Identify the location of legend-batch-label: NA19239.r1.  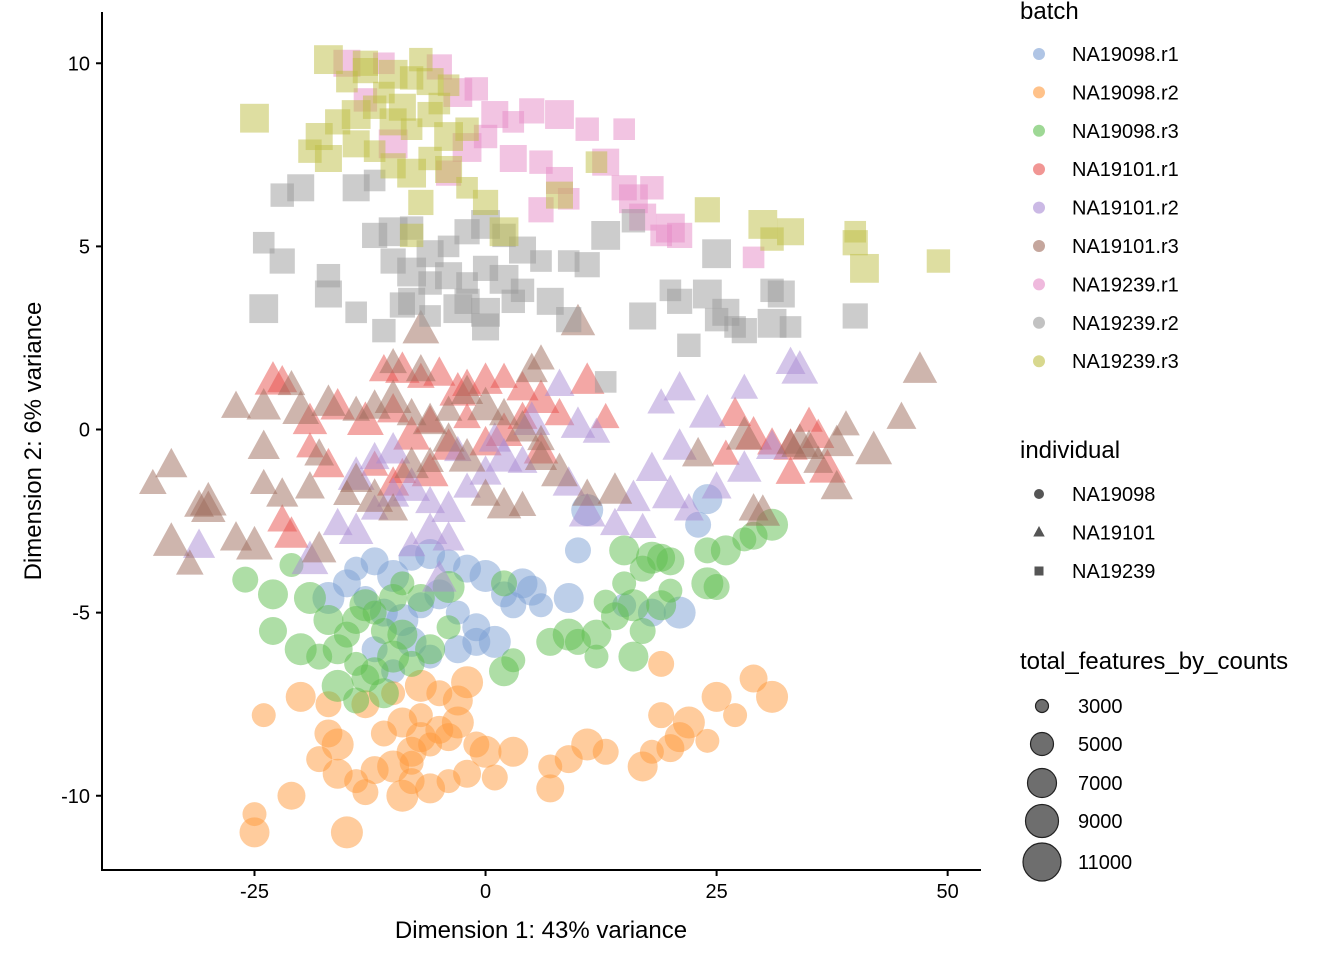
(1125, 285).